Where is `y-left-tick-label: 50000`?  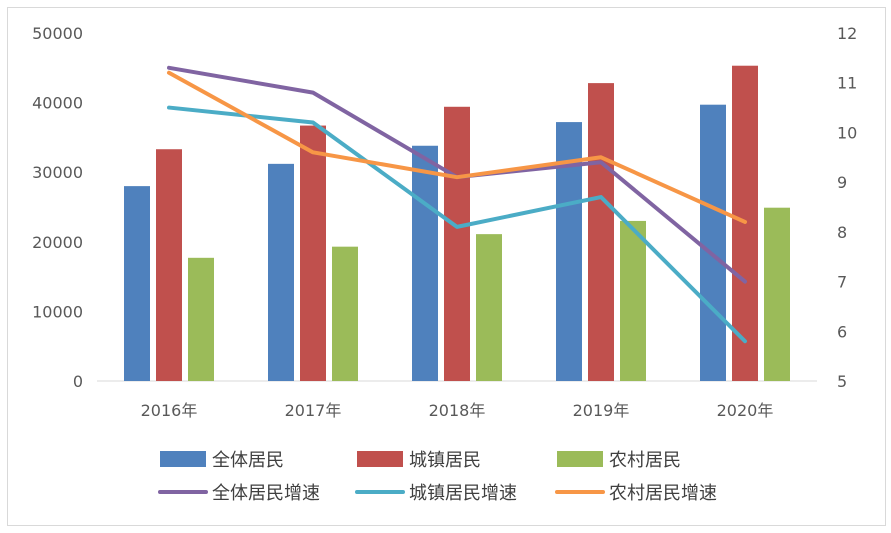
y-left-tick-label: 50000 is located at coordinates (57, 33).